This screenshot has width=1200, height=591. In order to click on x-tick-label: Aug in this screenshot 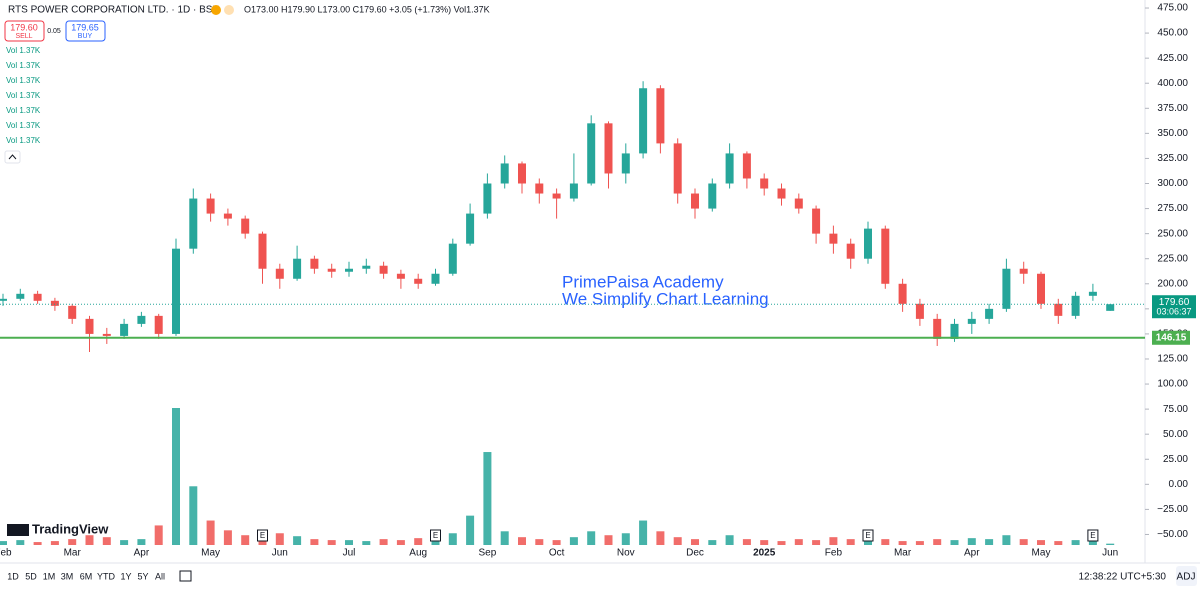, I will do `click(418, 553)`.